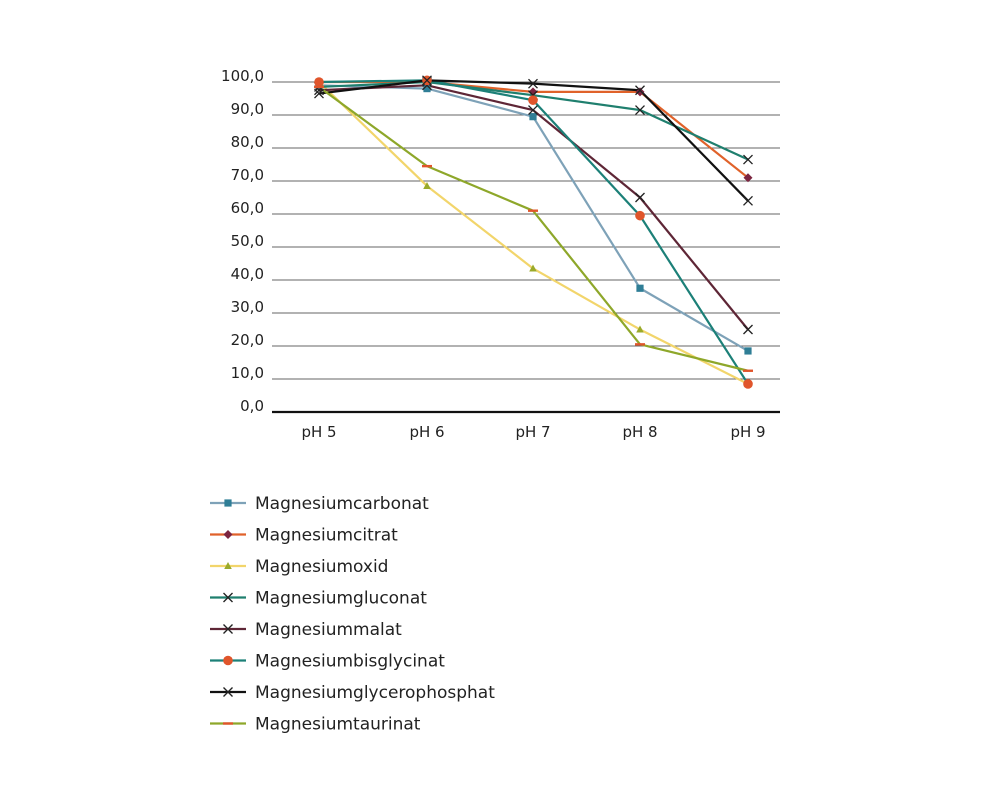 This screenshot has width=1000, height=800. What do you see at coordinates (252, 406) in the screenshot?
I see `y-tick-label: 0,0` at bounding box center [252, 406].